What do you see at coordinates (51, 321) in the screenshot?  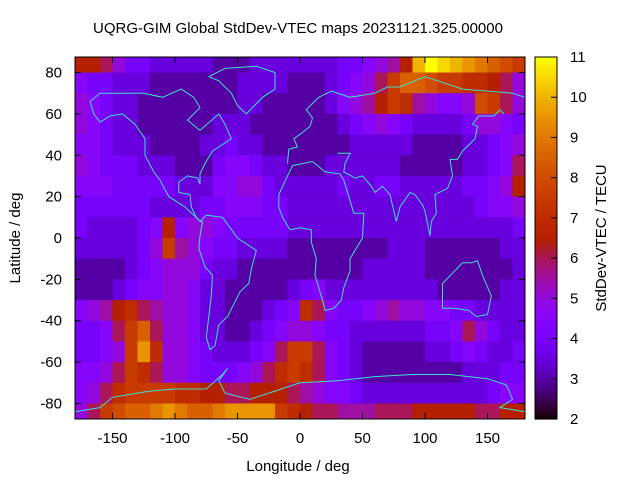 I see `y-tick-label: -40` at bounding box center [51, 321].